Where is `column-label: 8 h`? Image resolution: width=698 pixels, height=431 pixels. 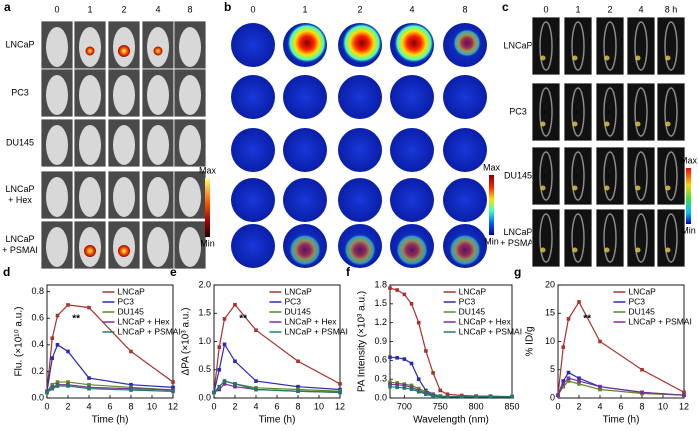
column-label: 8 h is located at coordinates (671, 9).